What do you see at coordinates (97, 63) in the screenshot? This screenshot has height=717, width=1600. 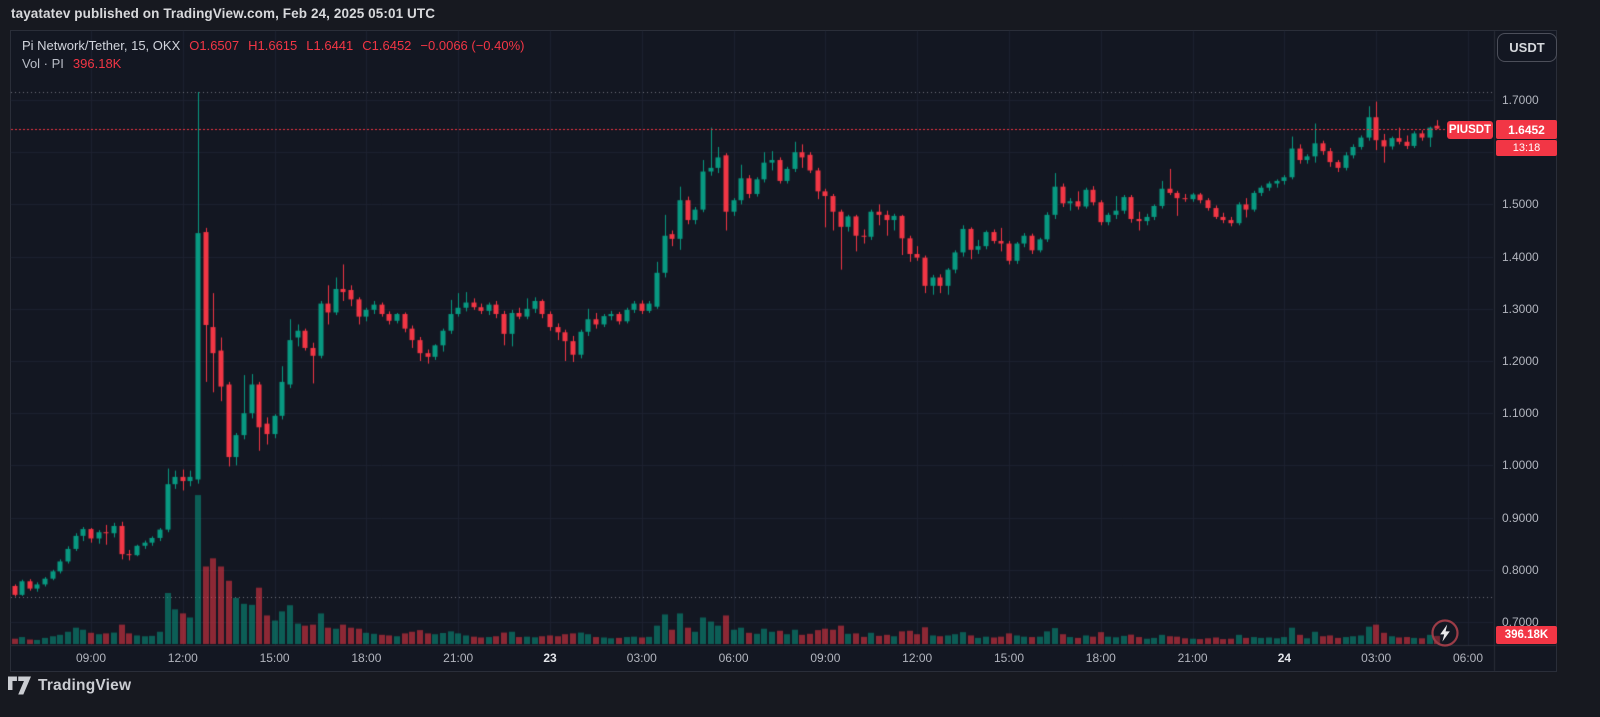 I see `volume-value: 396.18K` at bounding box center [97, 63].